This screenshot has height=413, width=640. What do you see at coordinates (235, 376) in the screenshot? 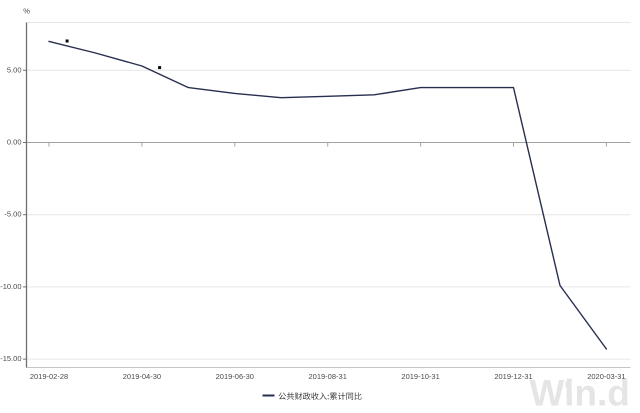
I see `svg-text: 2019-06-30` at bounding box center [235, 376].